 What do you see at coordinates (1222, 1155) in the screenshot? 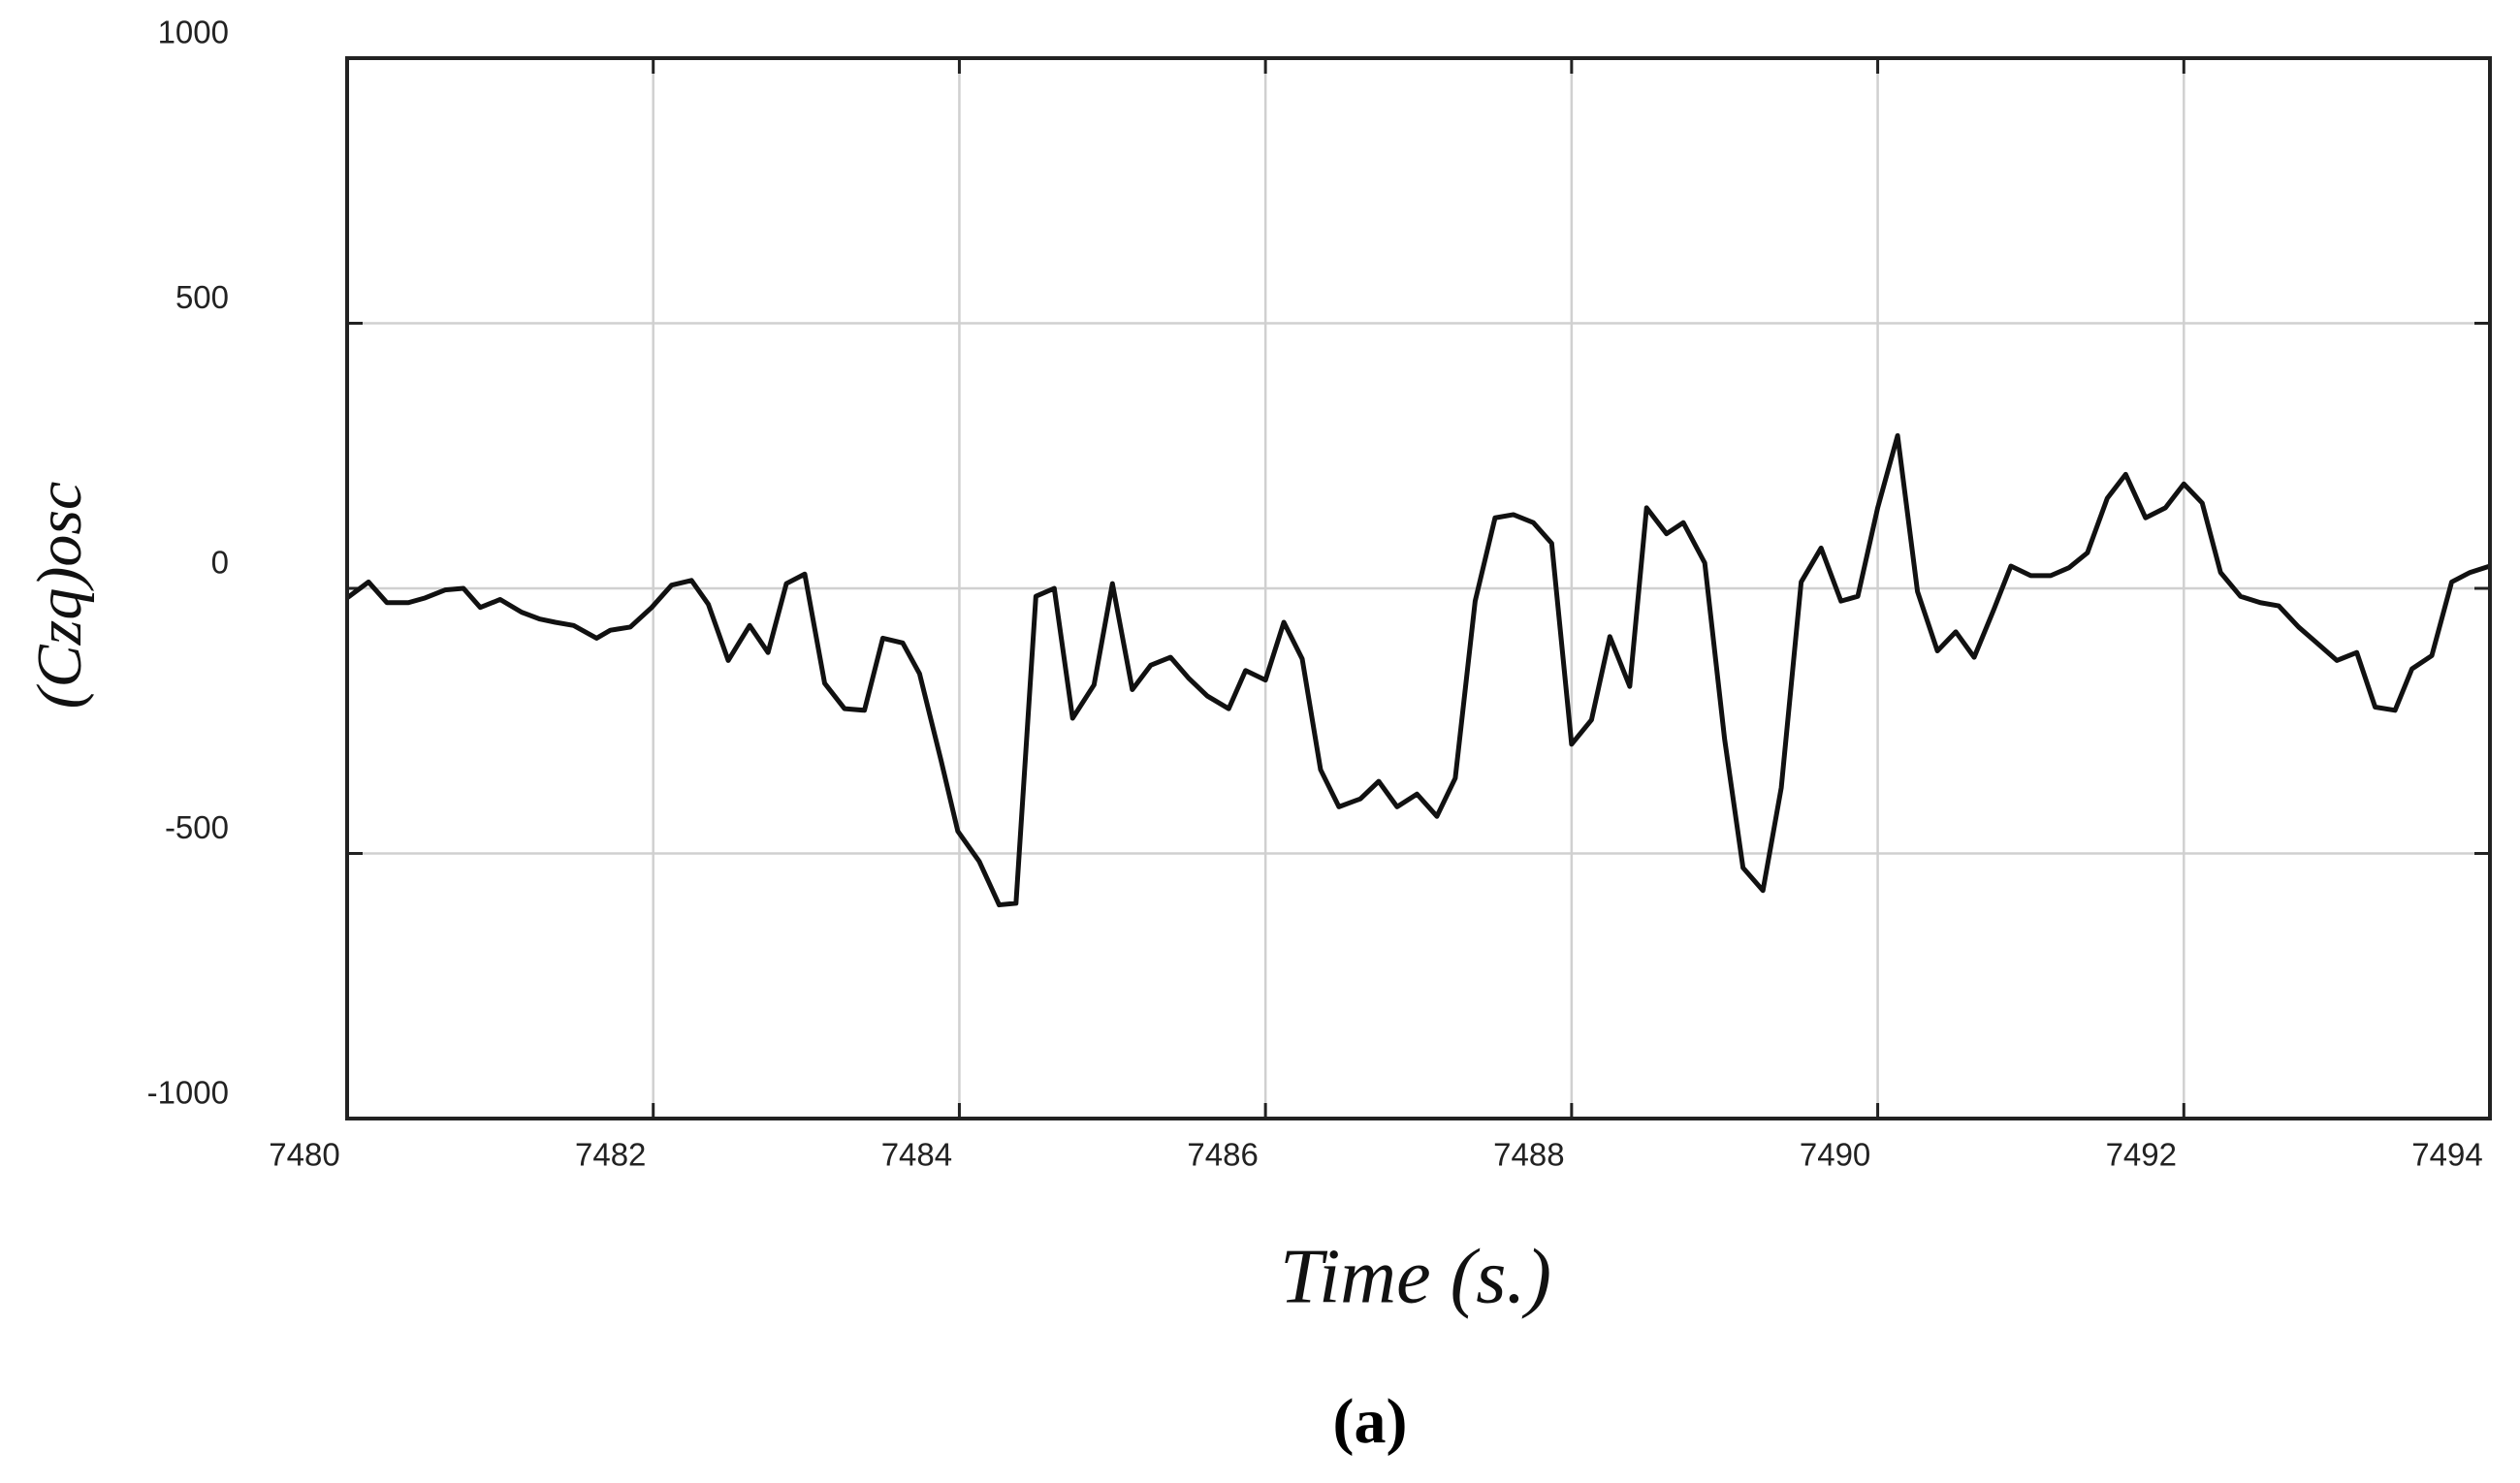
I see `x-tick-label: 7486` at bounding box center [1222, 1155].